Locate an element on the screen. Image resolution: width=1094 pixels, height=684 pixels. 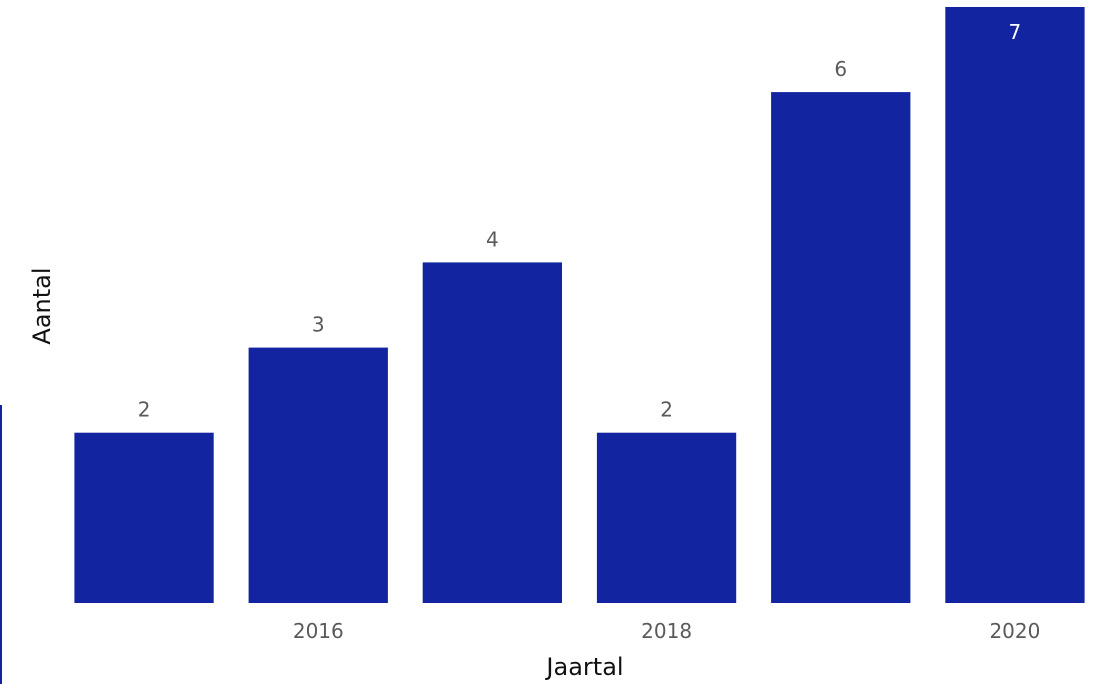
x-tick-label-2016: 2016 is located at coordinates (318, 631).